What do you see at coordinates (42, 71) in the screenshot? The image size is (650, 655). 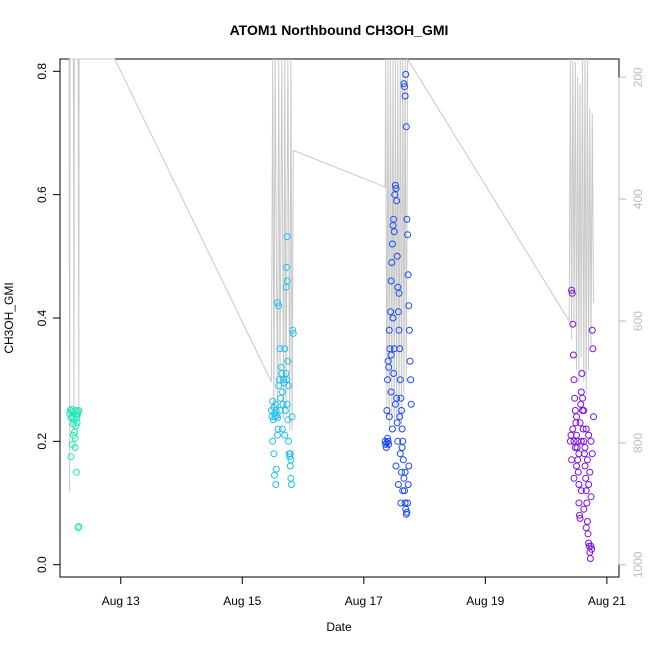 I see `y-tick-label: 0.8` at bounding box center [42, 71].